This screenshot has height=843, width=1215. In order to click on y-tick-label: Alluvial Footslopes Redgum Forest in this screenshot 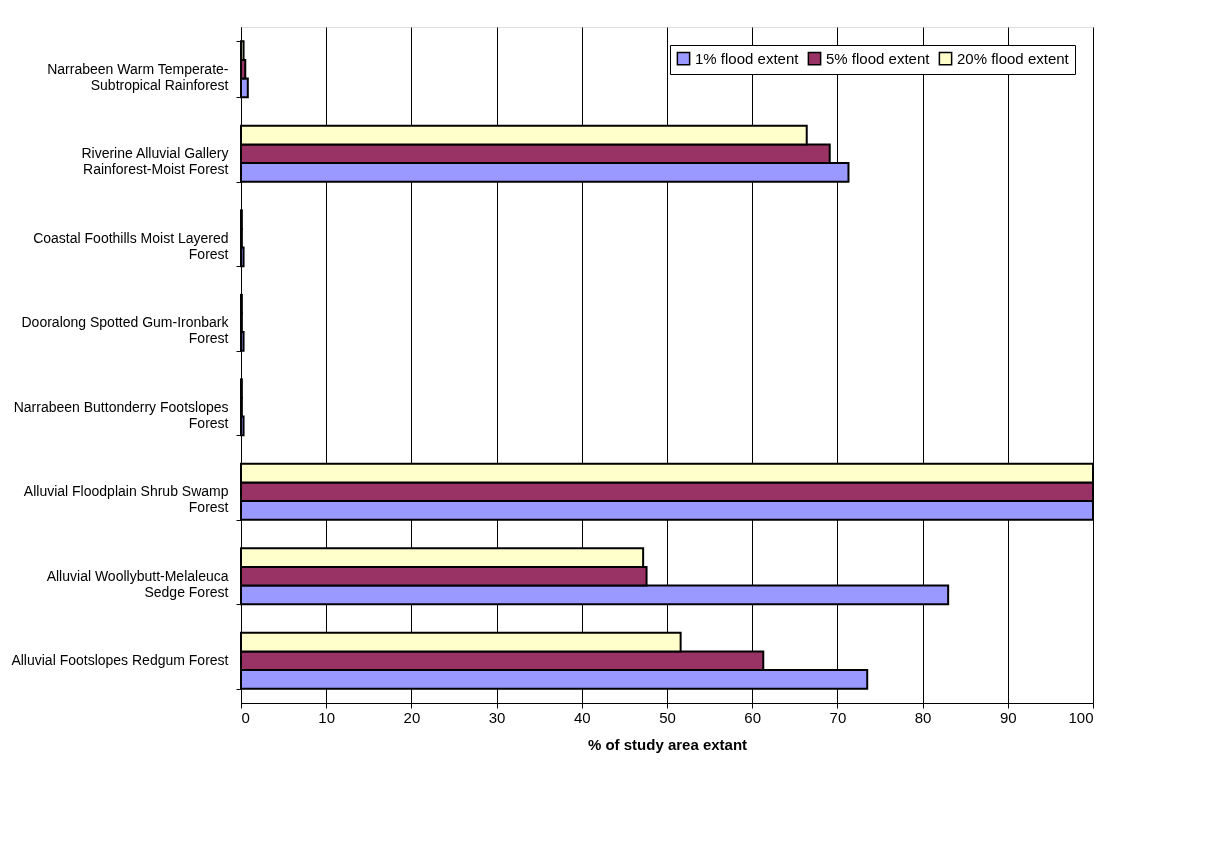, I will do `click(120, 660)`.